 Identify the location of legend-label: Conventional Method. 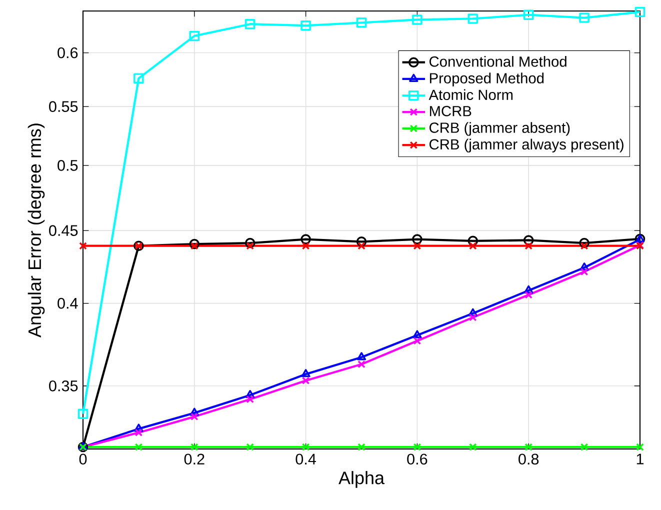
(498, 61).